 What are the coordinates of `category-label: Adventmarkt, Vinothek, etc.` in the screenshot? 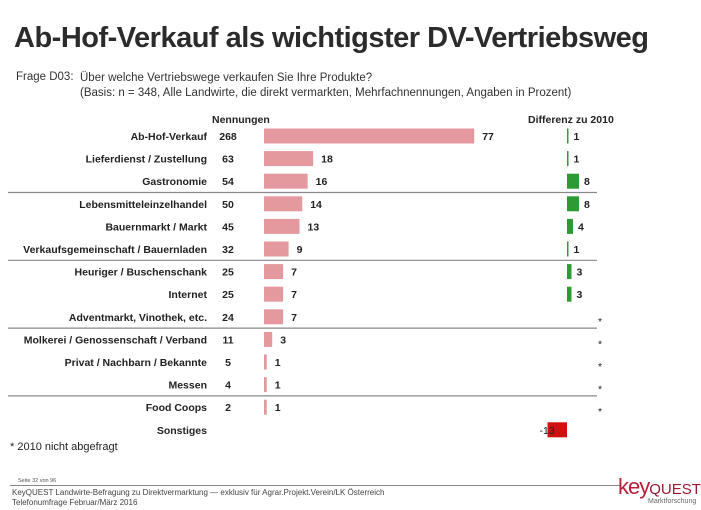 It's located at (138, 318).